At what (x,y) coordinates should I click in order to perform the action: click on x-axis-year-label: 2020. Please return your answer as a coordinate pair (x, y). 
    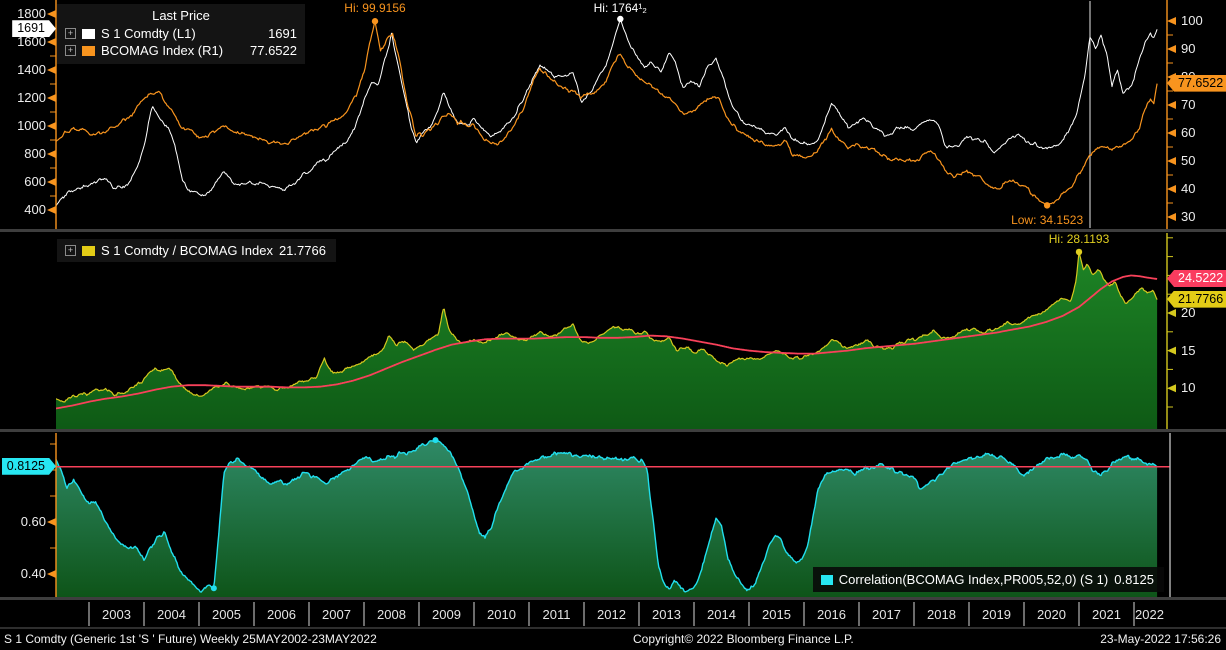
    Looking at the image, I should click on (1051, 614).